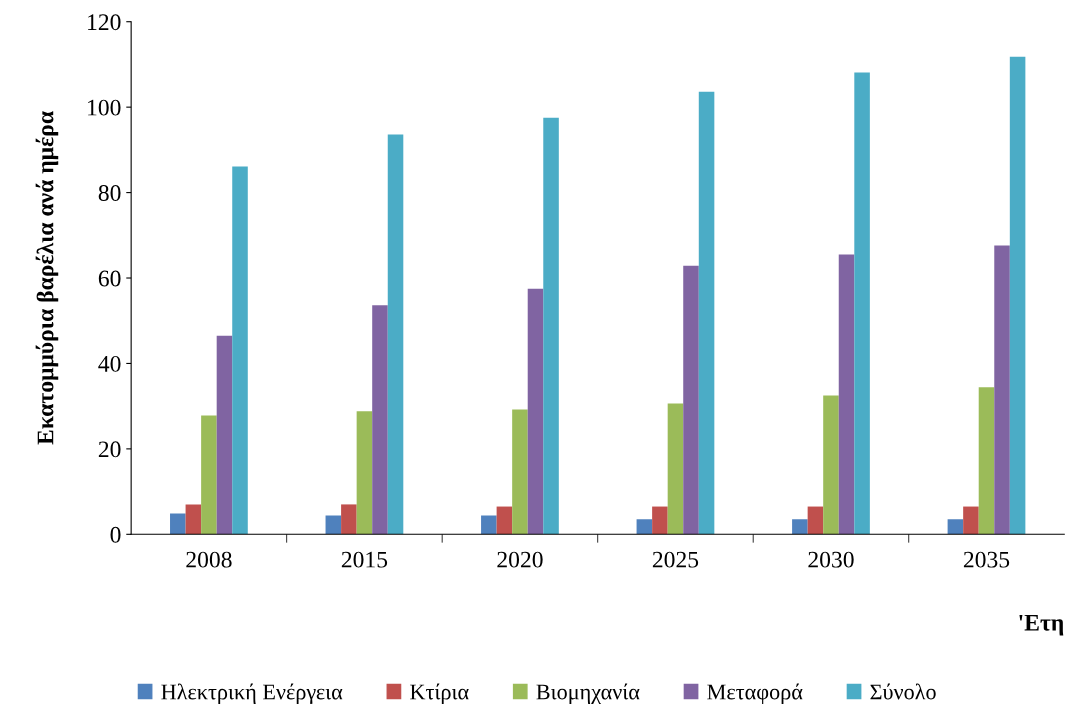 The height and width of the screenshot is (724, 1075). I want to click on legend-label: Βιομηχανία, so click(588, 693).